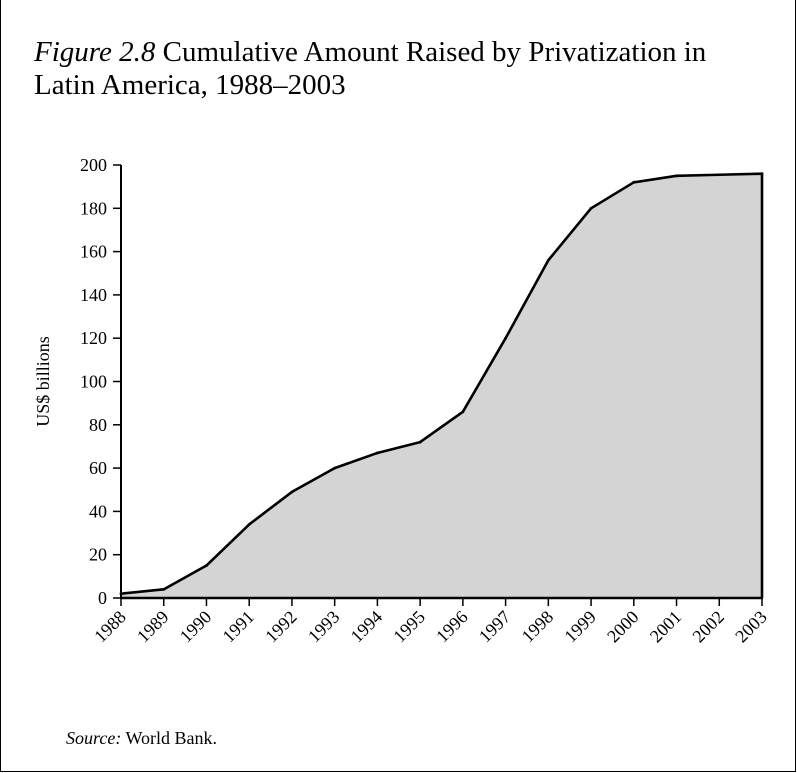 The image size is (797, 773). I want to click on x-tick-label-1988: 1988, so click(110, 627).